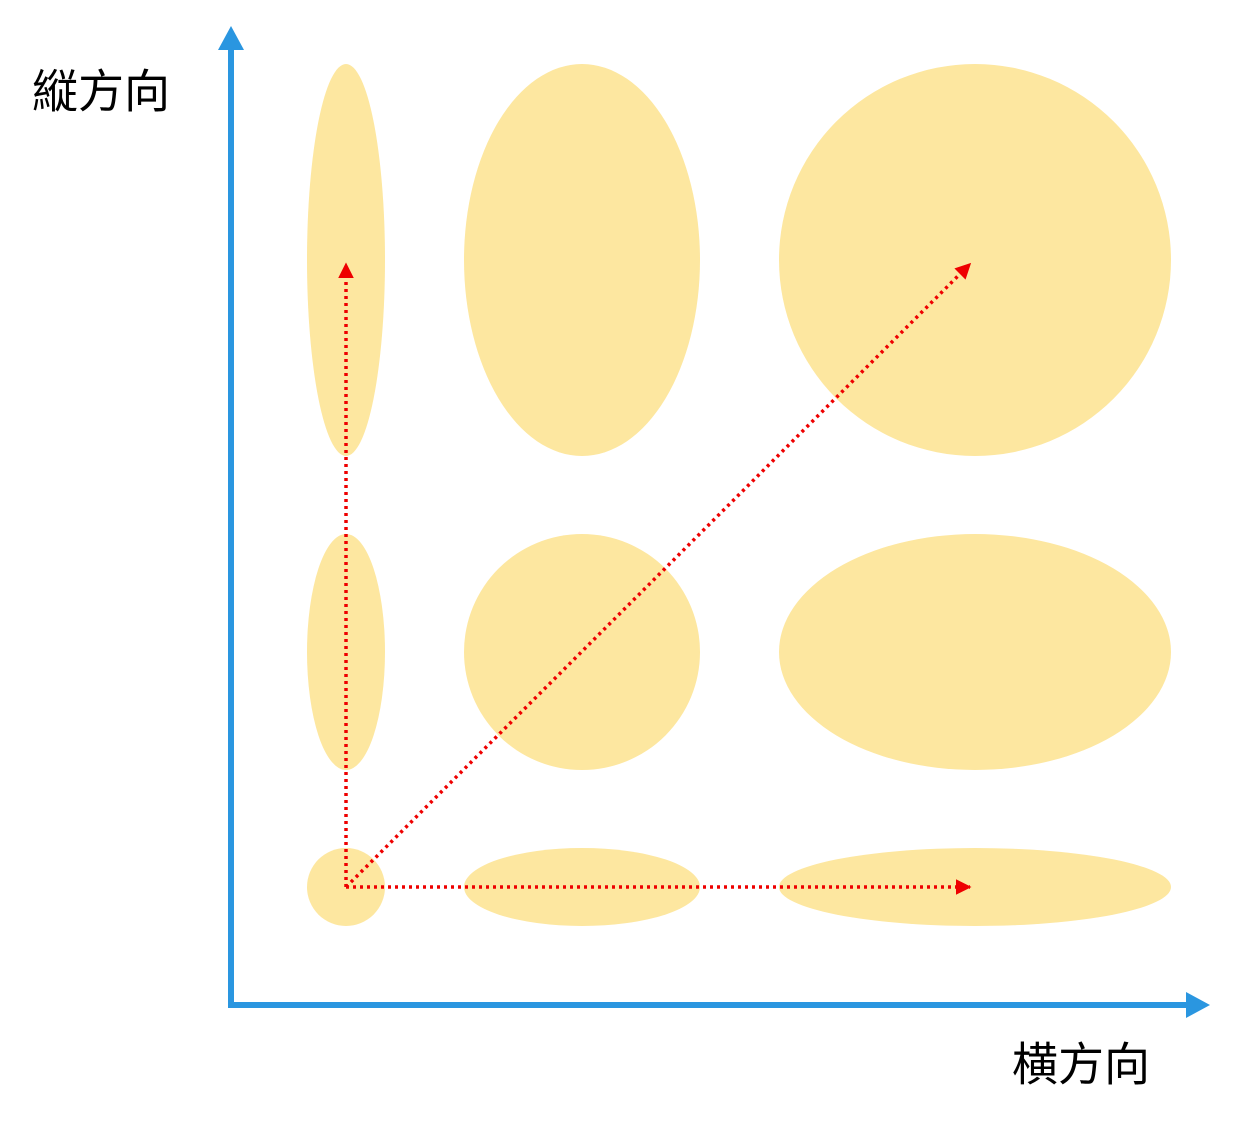  I want to click on y-arrowhead, so click(231, 38).